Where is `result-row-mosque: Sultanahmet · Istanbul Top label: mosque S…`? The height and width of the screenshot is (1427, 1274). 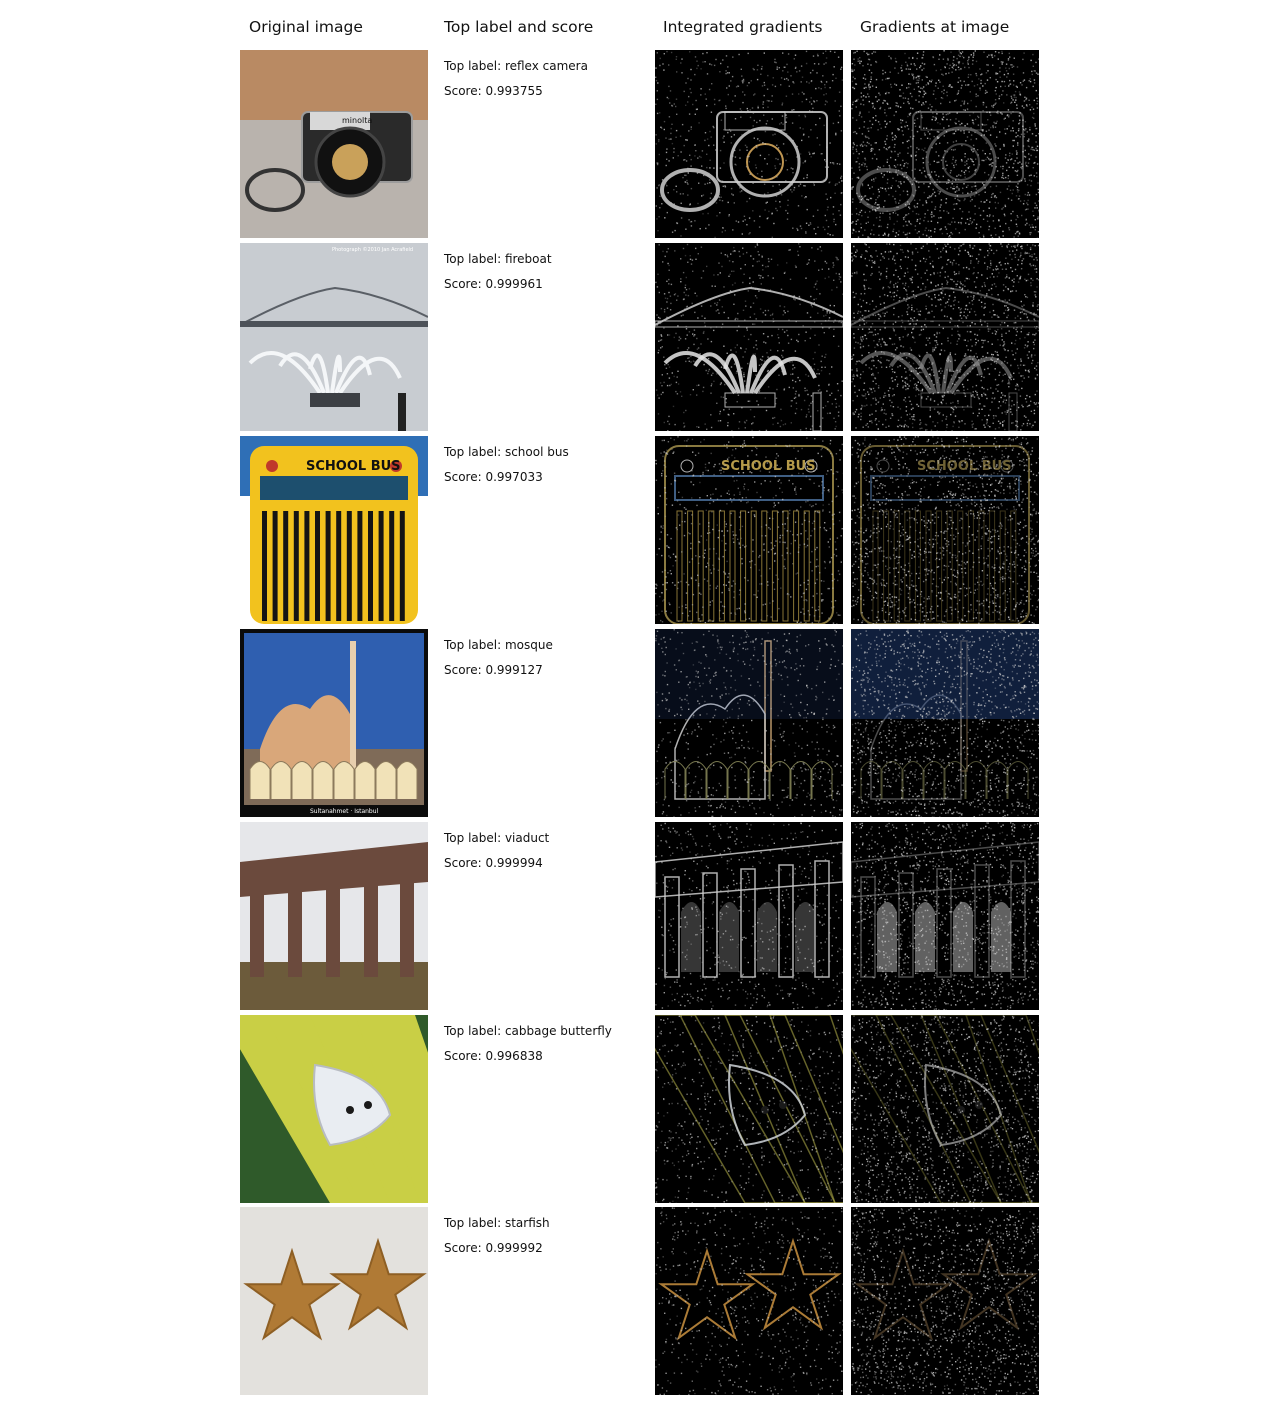 result-row-mosque: Sultanahmet · Istanbul Top label: mosque S… is located at coordinates (637, 723).